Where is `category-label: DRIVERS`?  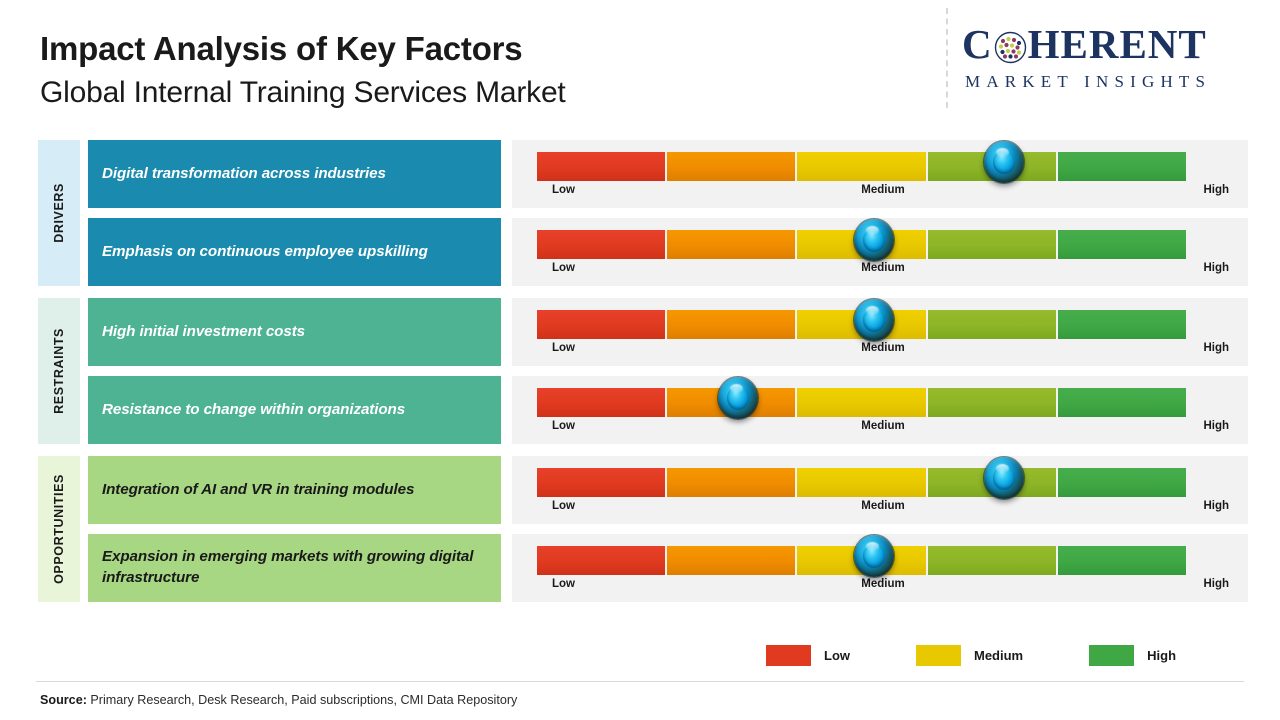 category-label: DRIVERS is located at coordinates (59, 213).